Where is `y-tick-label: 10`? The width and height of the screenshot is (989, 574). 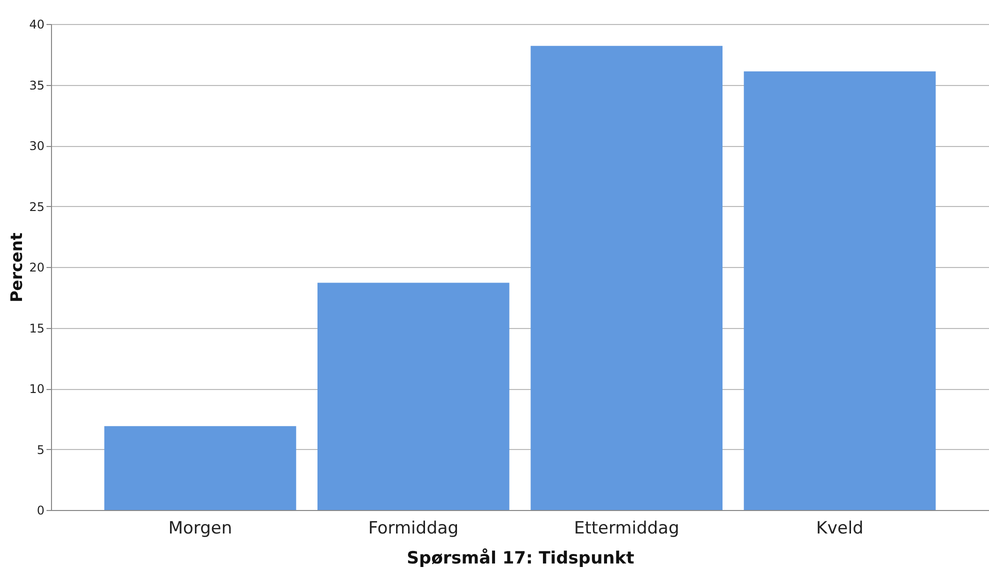
y-tick-label: 10 is located at coordinates (36, 389).